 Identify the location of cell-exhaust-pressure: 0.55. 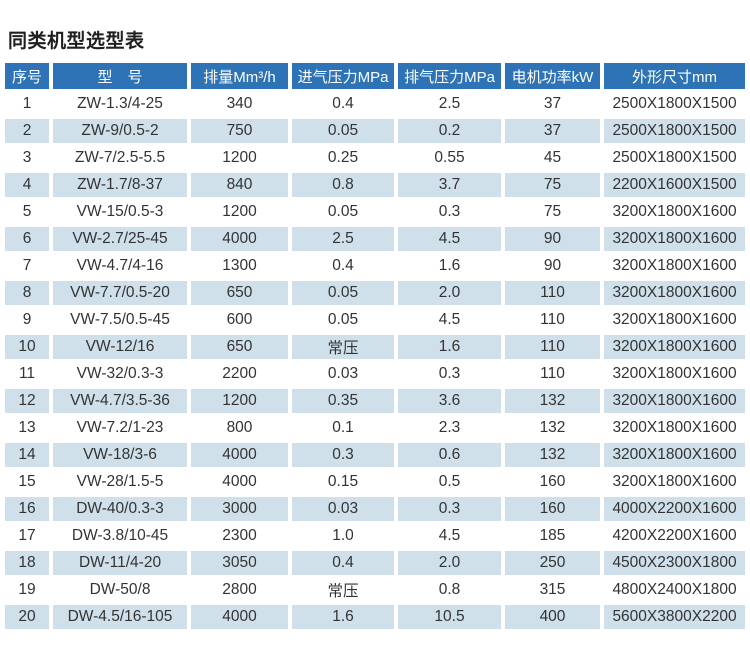
(449, 158).